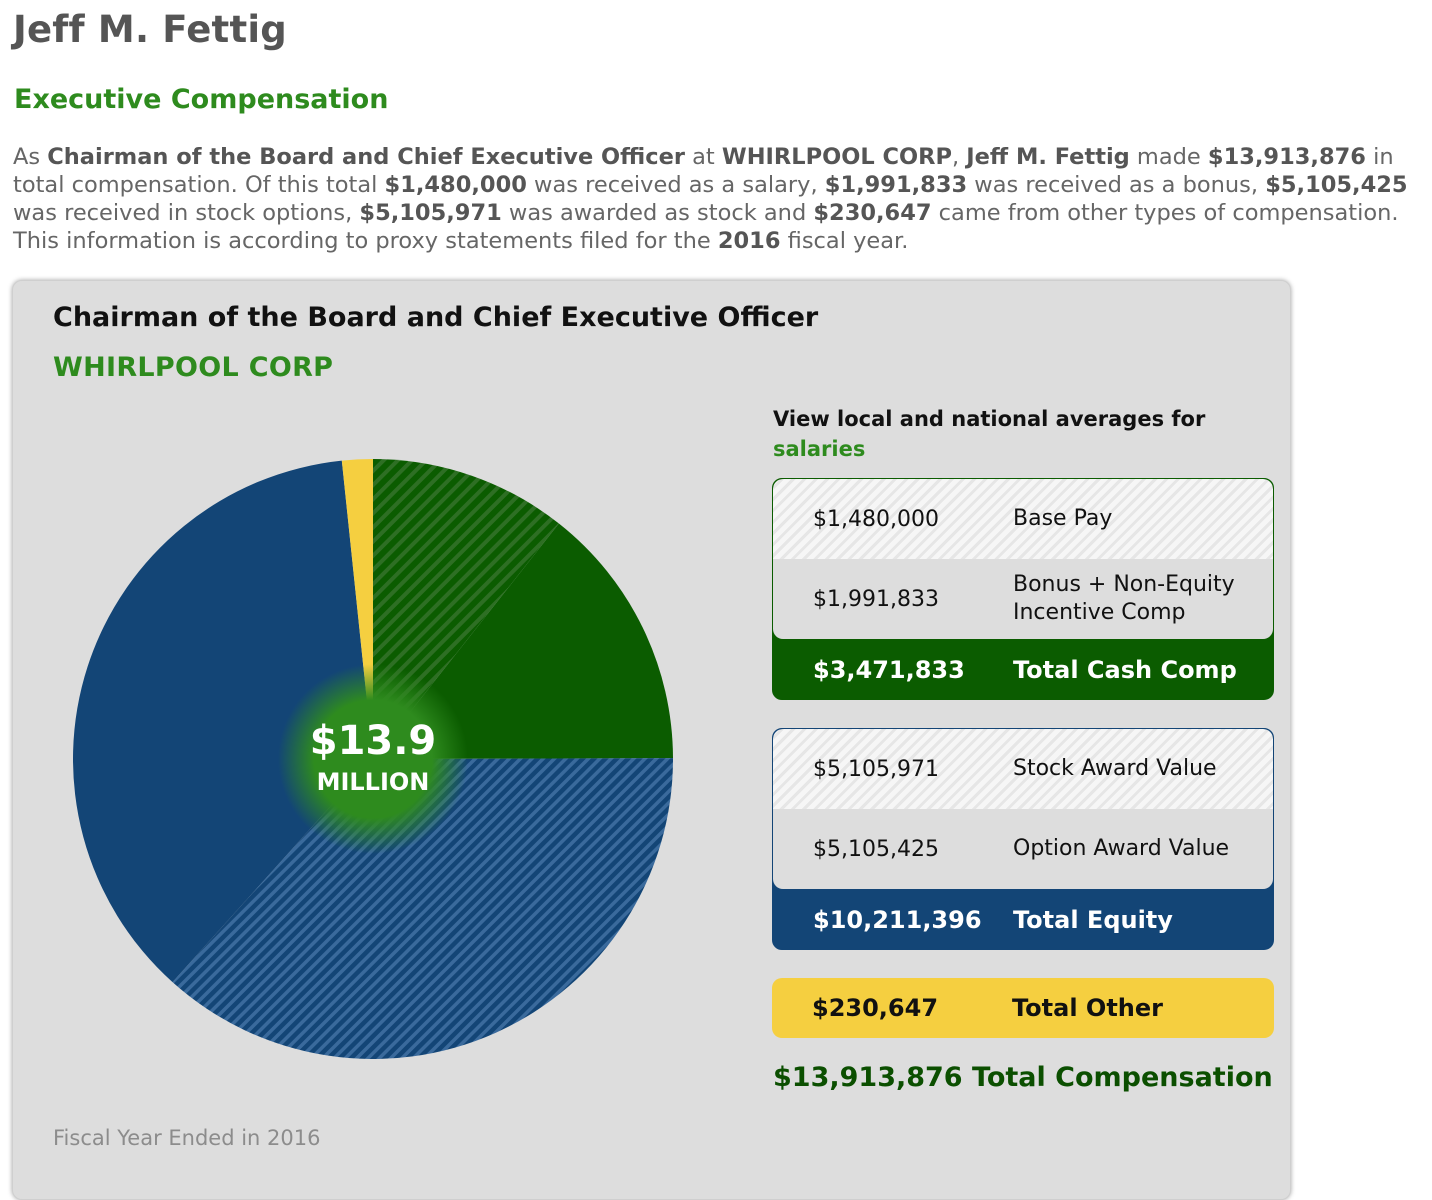 Image resolution: width=1432 pixels, height=1200 pixels. What do you see at coordinates (193, 367) in the screenshot?
I see `card-company: WHIRLPOOL CORP` at bounding box center [193, 367].